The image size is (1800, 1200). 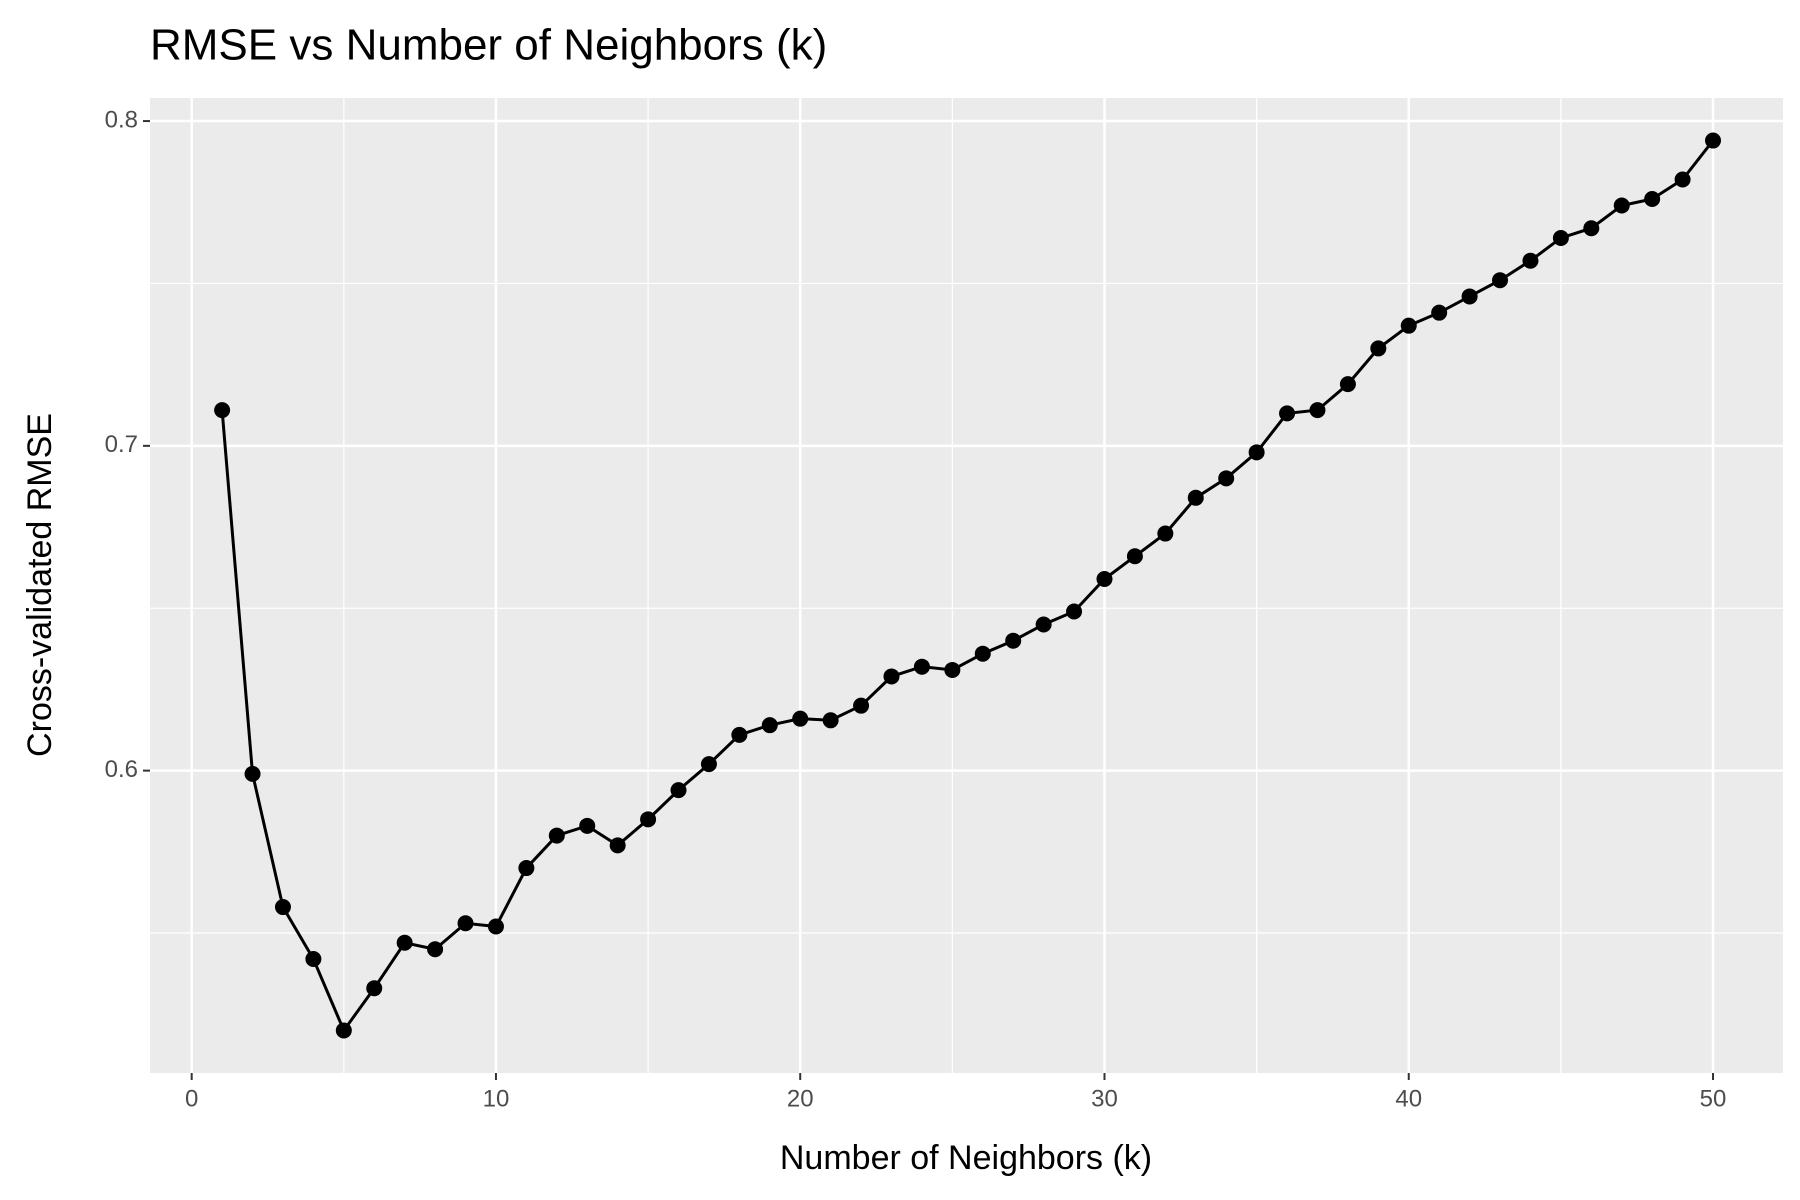 I want to click on x-tick-label: 10, so click(x=496, y=1098).